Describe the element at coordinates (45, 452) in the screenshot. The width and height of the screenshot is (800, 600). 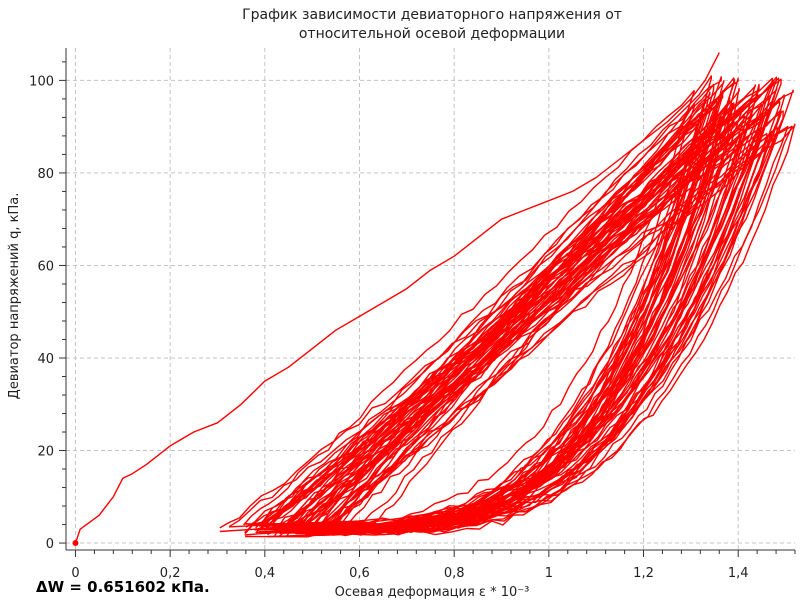
I see `y-tick-label: 20` at that location.